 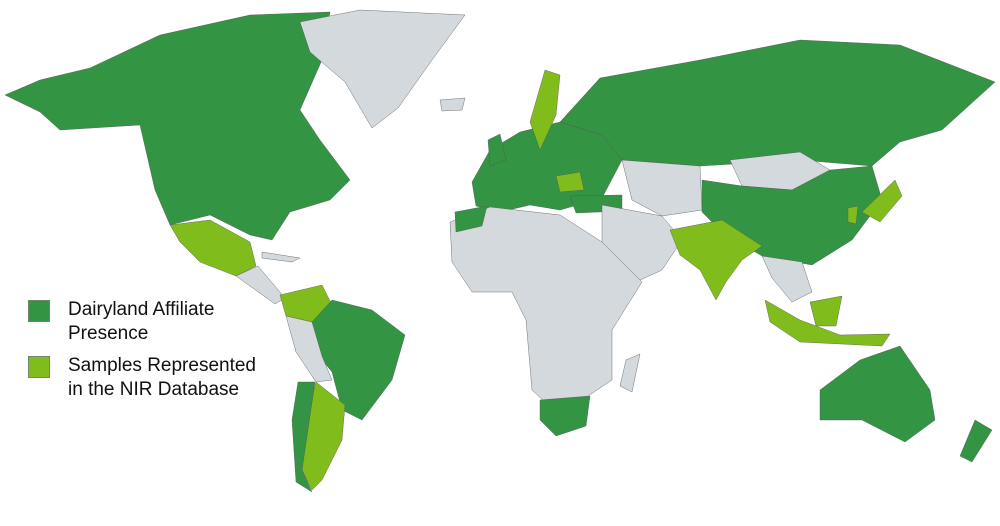 I want to click on region-madagascar, so click(x=630, y=373).